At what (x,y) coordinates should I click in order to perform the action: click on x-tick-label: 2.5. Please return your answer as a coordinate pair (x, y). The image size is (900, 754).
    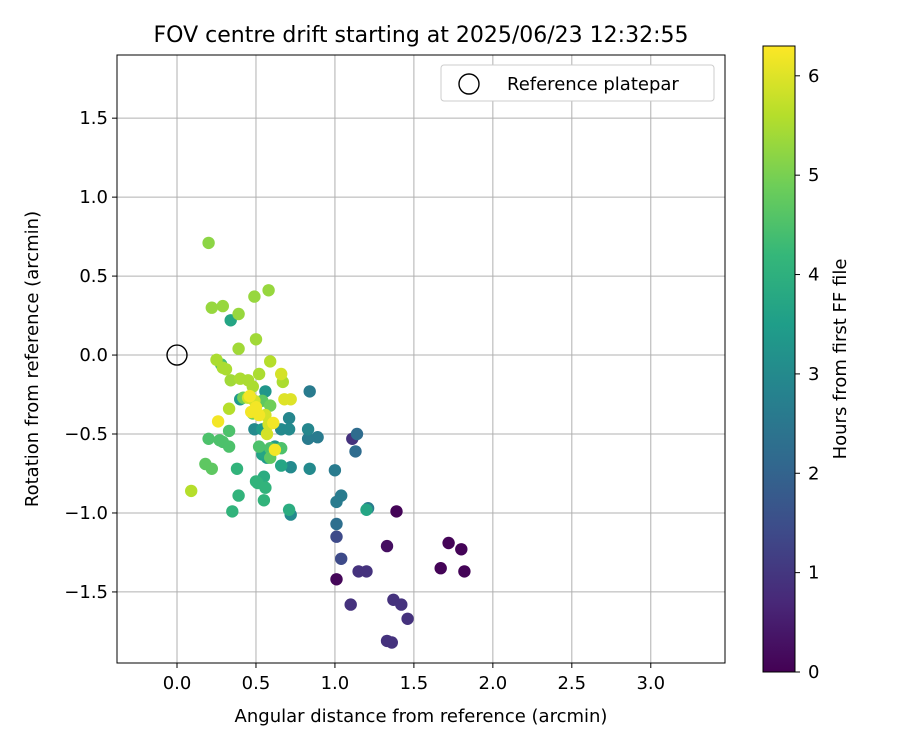
    Looking at the image, I should click on (571, 683).